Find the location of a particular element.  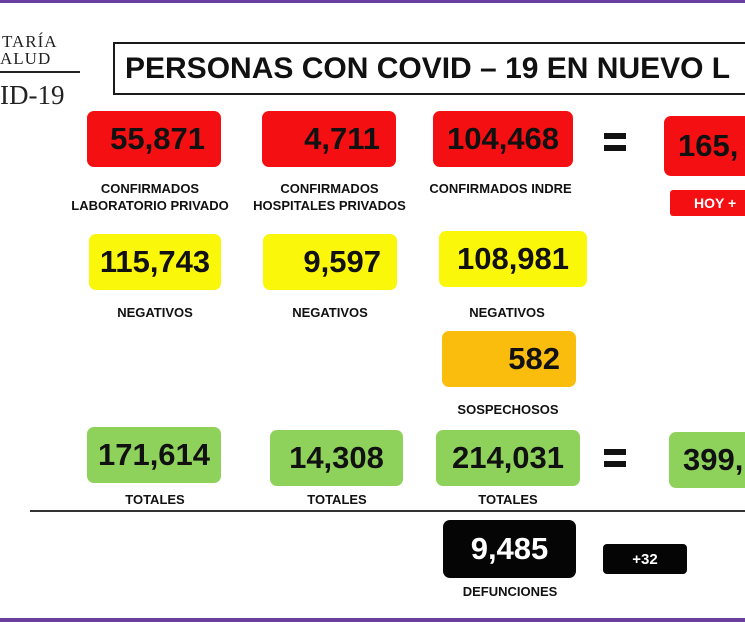

totals-indre-value: 214,031 is located at coordinates (508, 458).